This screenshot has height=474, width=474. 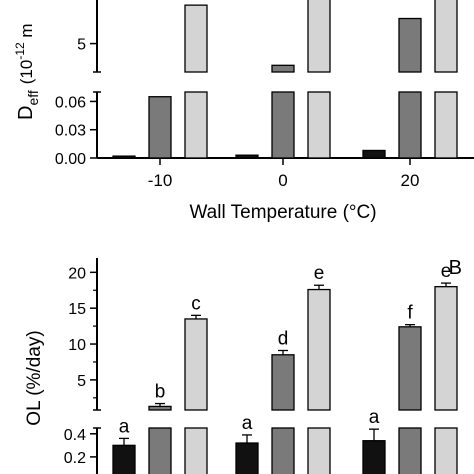 What do you see at coordinates (70, 131) in the screenshot?
I see `top-ytick-label-lower: 0.03` at bounding box center [70, 131].